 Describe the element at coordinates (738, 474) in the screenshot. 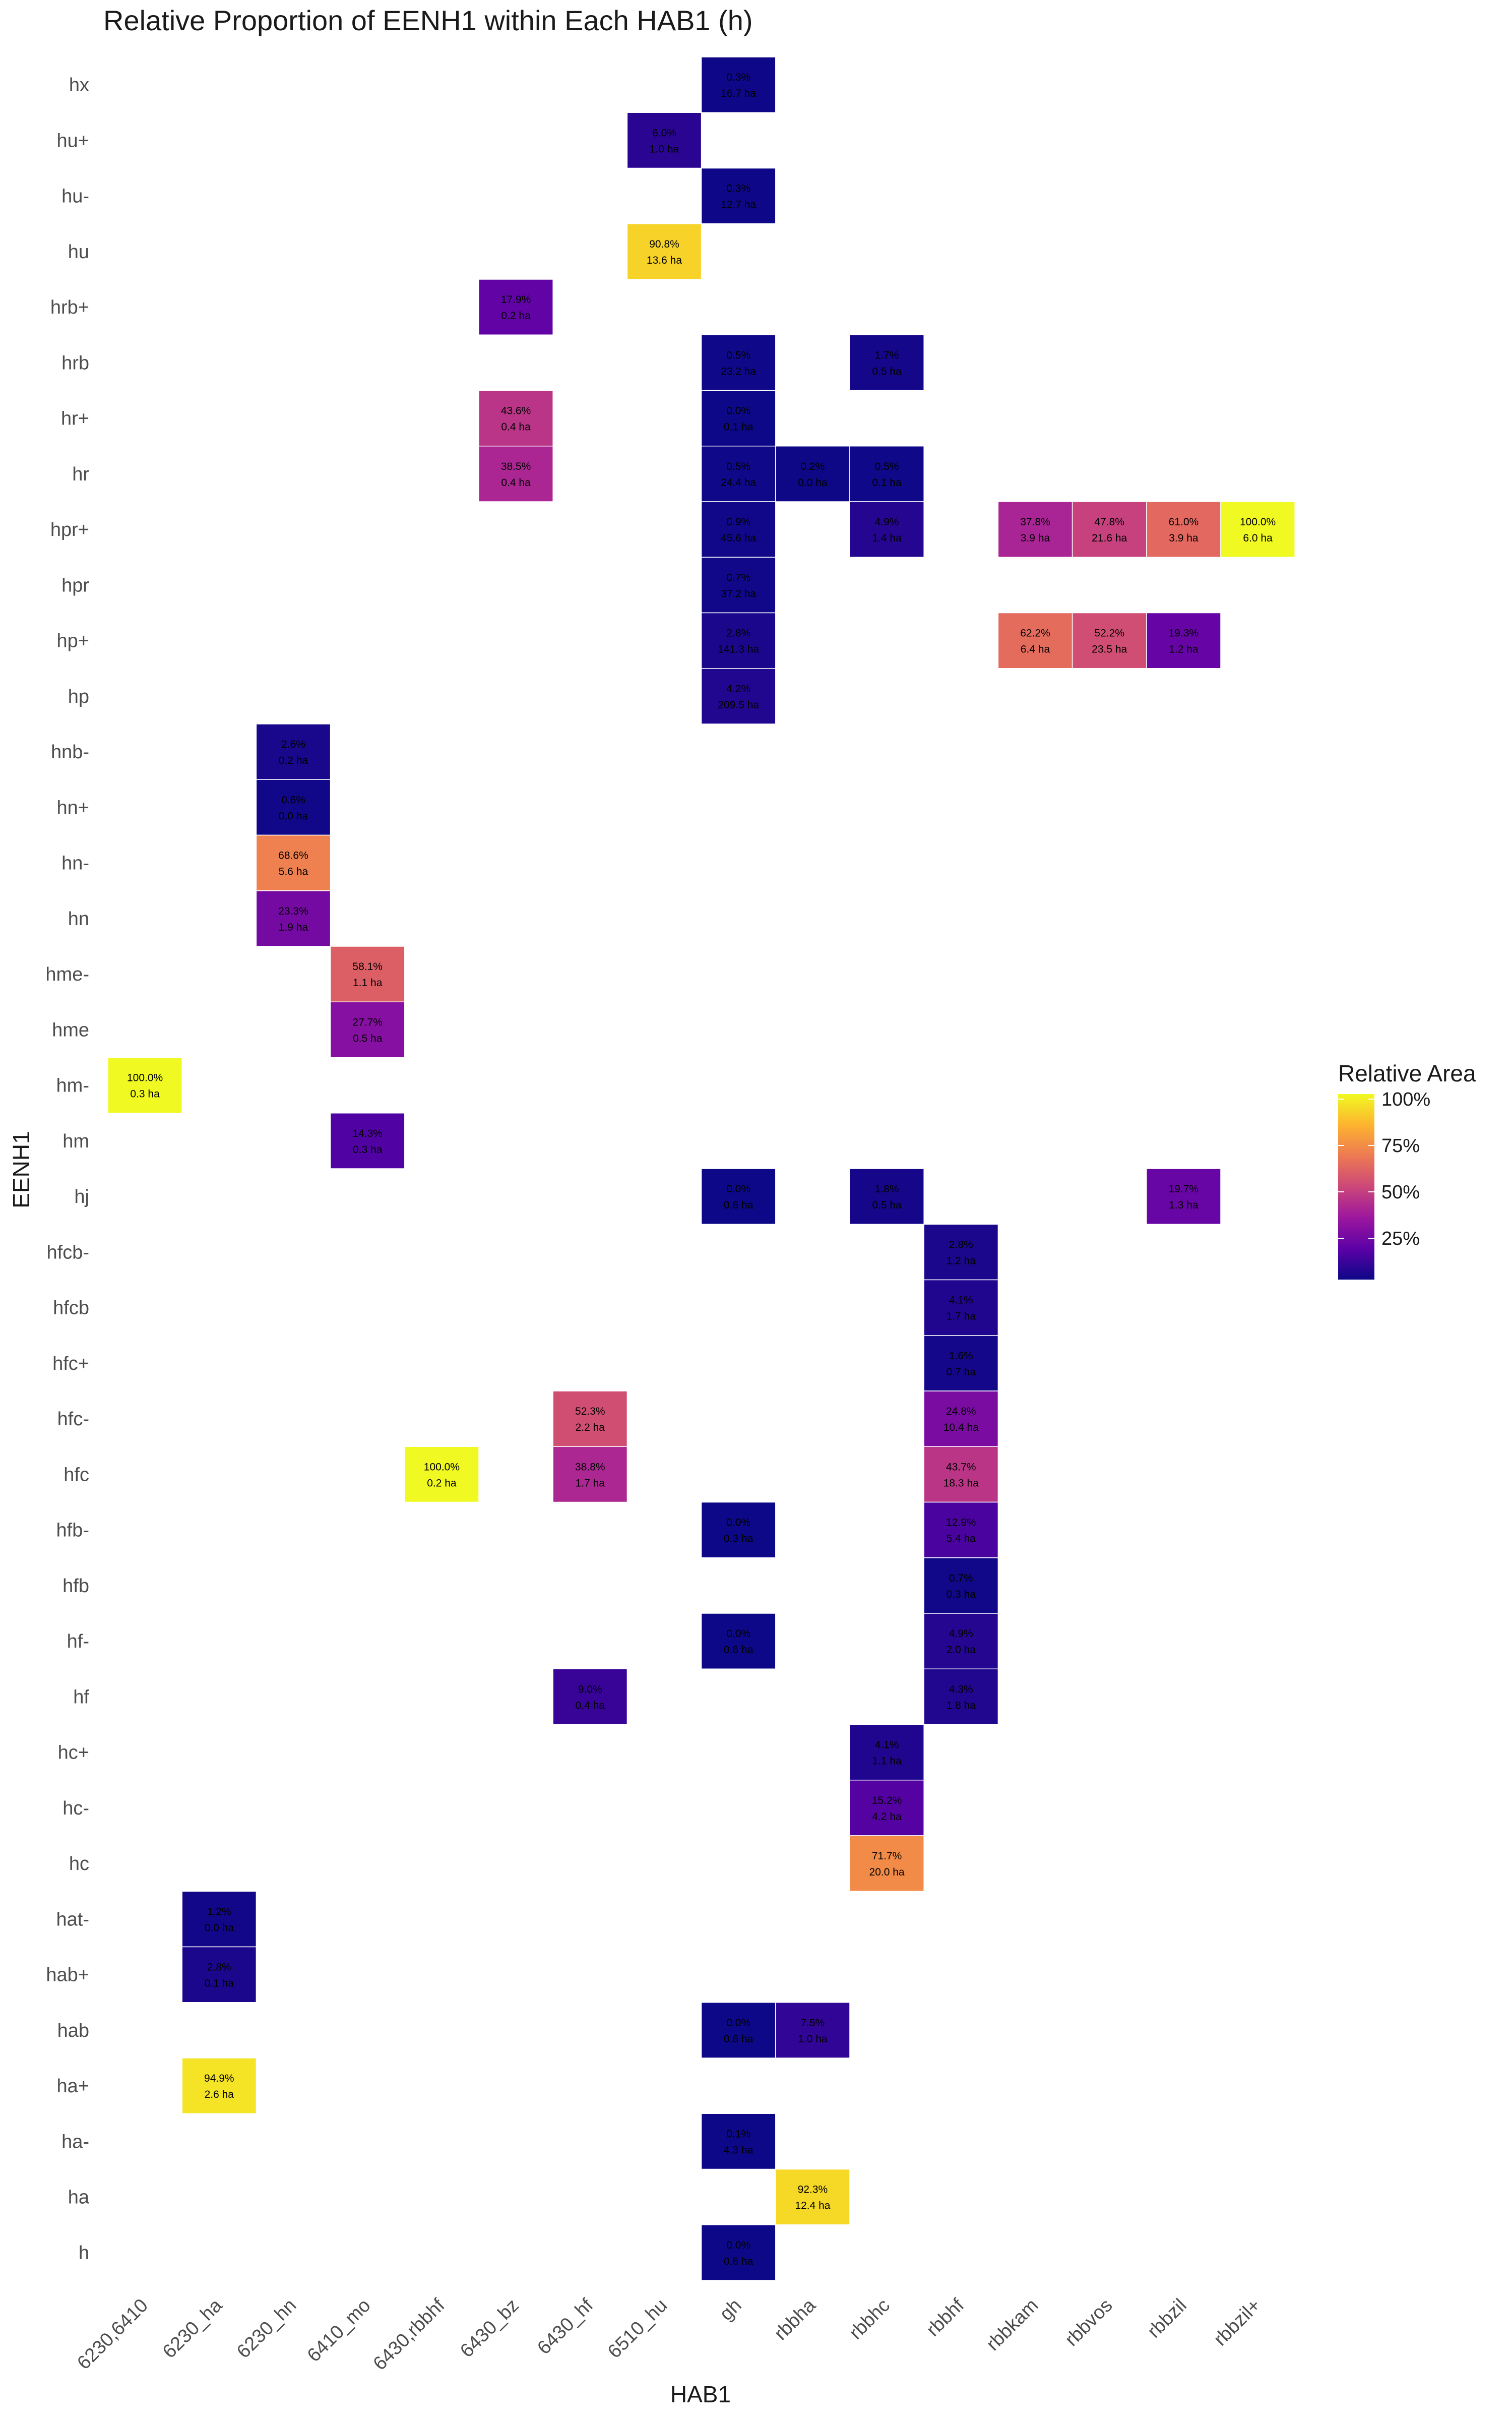

I see `heatmap-cell: 0.5% 24.4 ha` at that location.